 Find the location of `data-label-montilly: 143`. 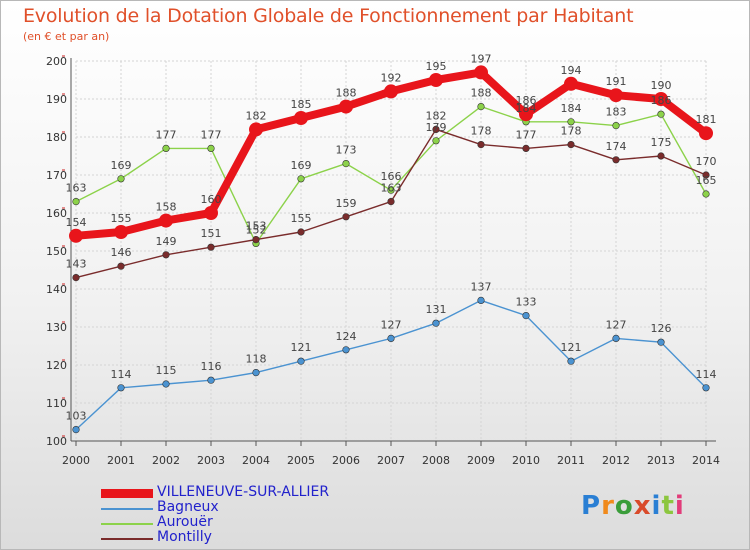

data-label-montilly: 143 is located at coordinates (76, 264).